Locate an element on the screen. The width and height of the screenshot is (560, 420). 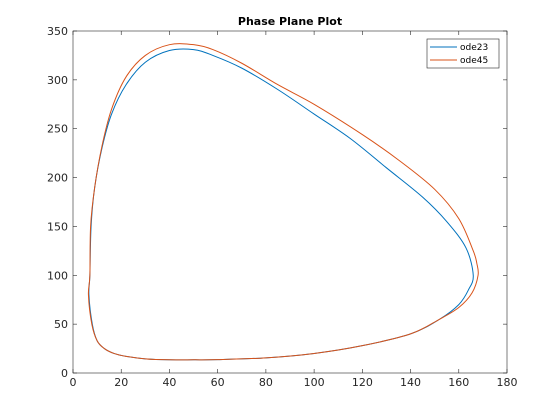
chart-title: Phase Plane Plot is located at coordinates (290, 21).